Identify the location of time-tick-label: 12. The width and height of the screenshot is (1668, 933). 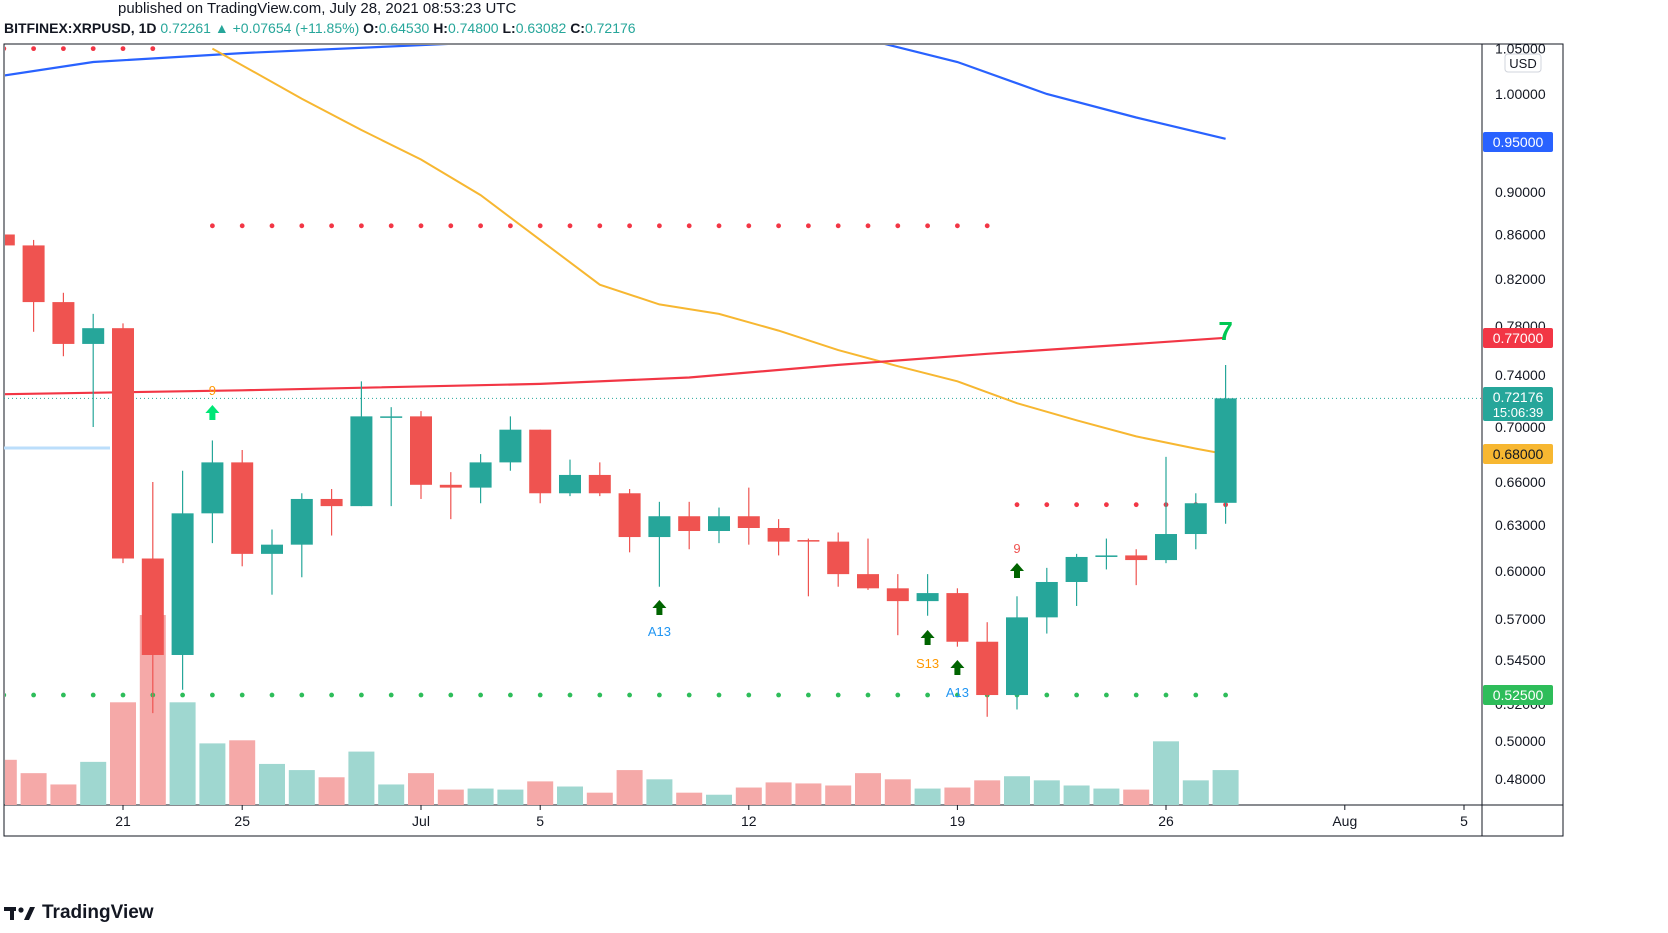
(749, 821).